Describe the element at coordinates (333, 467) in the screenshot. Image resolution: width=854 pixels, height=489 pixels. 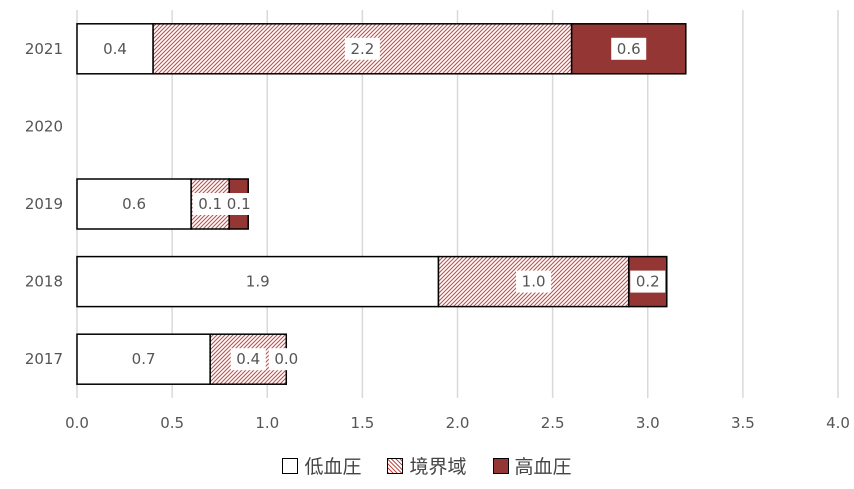
I see `legend-label-low: 低血圧` at that location.